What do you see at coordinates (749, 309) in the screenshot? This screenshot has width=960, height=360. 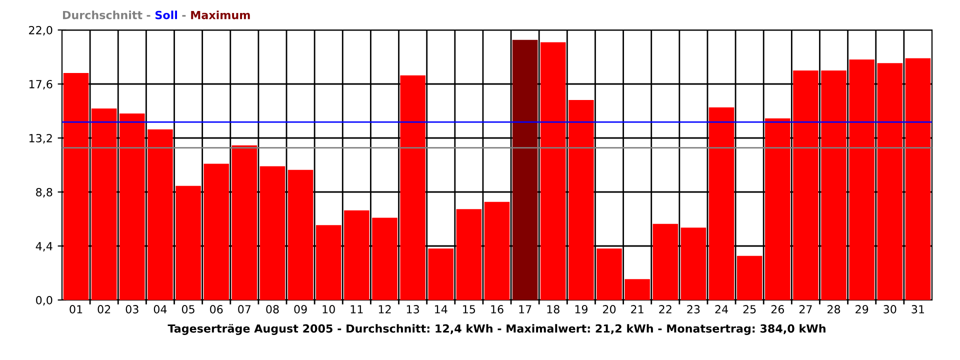 I see `x-tick-label: 25` at bounding box center [749, 309].